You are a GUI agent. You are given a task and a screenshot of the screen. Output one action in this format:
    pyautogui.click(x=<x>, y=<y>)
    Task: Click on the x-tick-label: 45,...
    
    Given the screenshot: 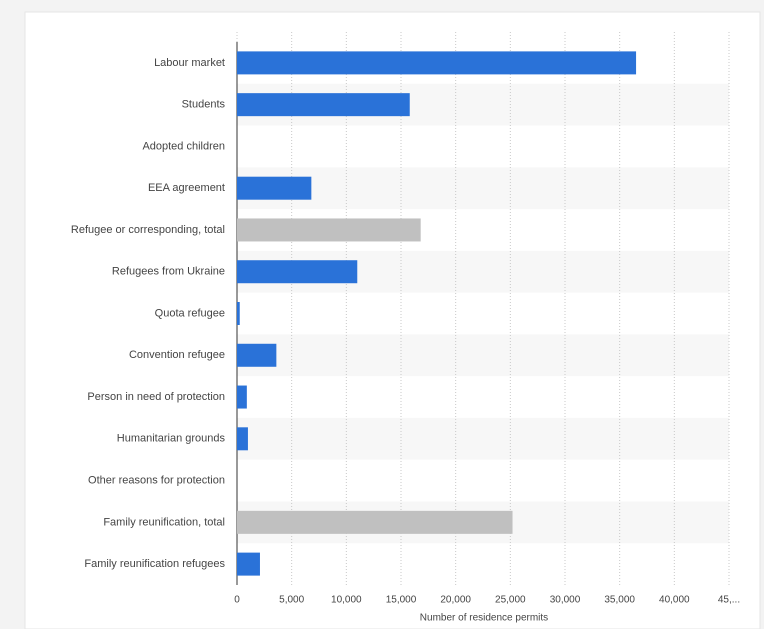 What is the action you would take?
    pyautogui.click(x=729, y=600)
    